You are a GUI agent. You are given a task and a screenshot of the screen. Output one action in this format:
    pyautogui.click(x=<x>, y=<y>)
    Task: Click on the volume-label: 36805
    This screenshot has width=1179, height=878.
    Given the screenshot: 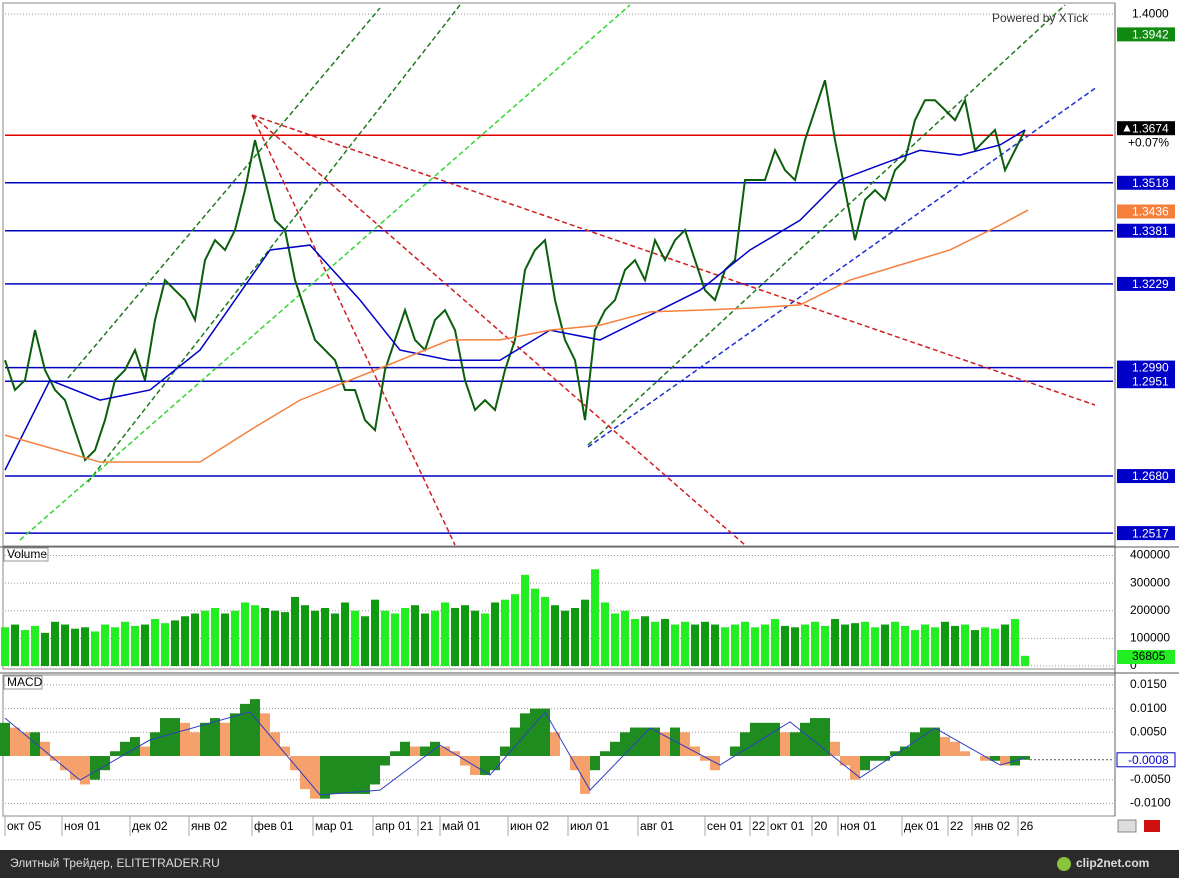 What is the action you would take?
    pyautogui.click(x=1149, y=656)
    